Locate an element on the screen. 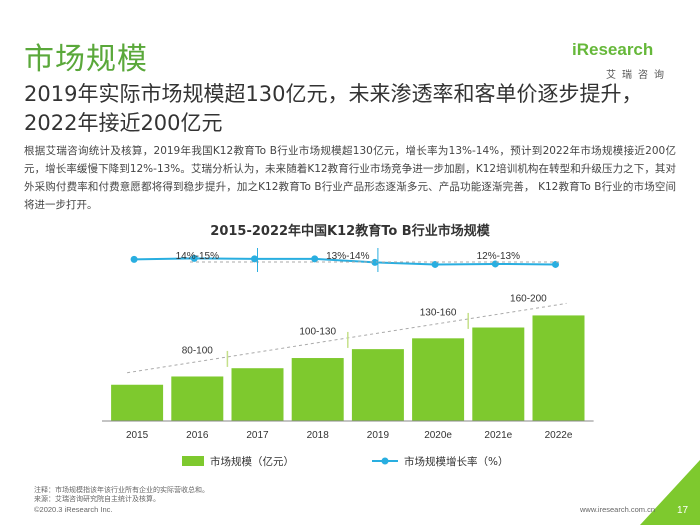 This screenshot has height=525, width=700. x-tick-label-2015: 2015 is located at coordinates (137, 435).